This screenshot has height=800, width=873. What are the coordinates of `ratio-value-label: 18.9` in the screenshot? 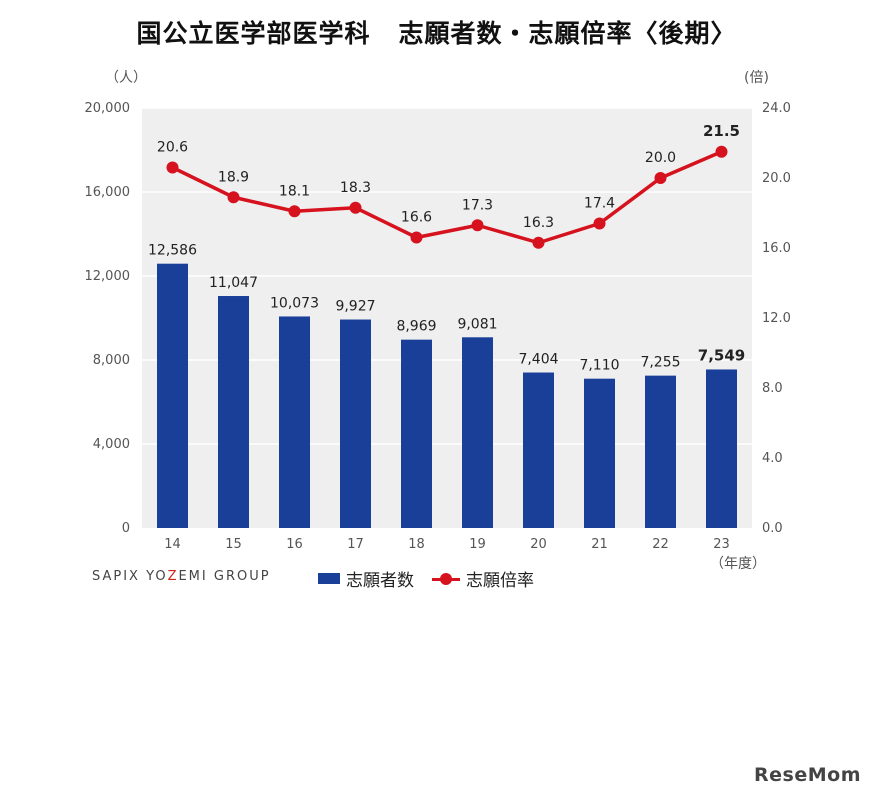 It's located at (233, 177).